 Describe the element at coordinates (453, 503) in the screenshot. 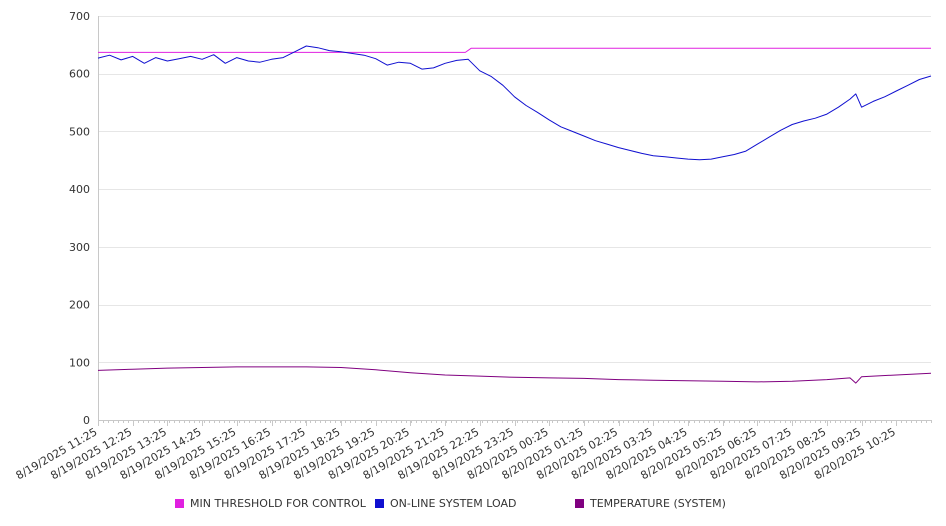

I see `legend-label: ON-LINE SYSTEM LOAD` at that location.